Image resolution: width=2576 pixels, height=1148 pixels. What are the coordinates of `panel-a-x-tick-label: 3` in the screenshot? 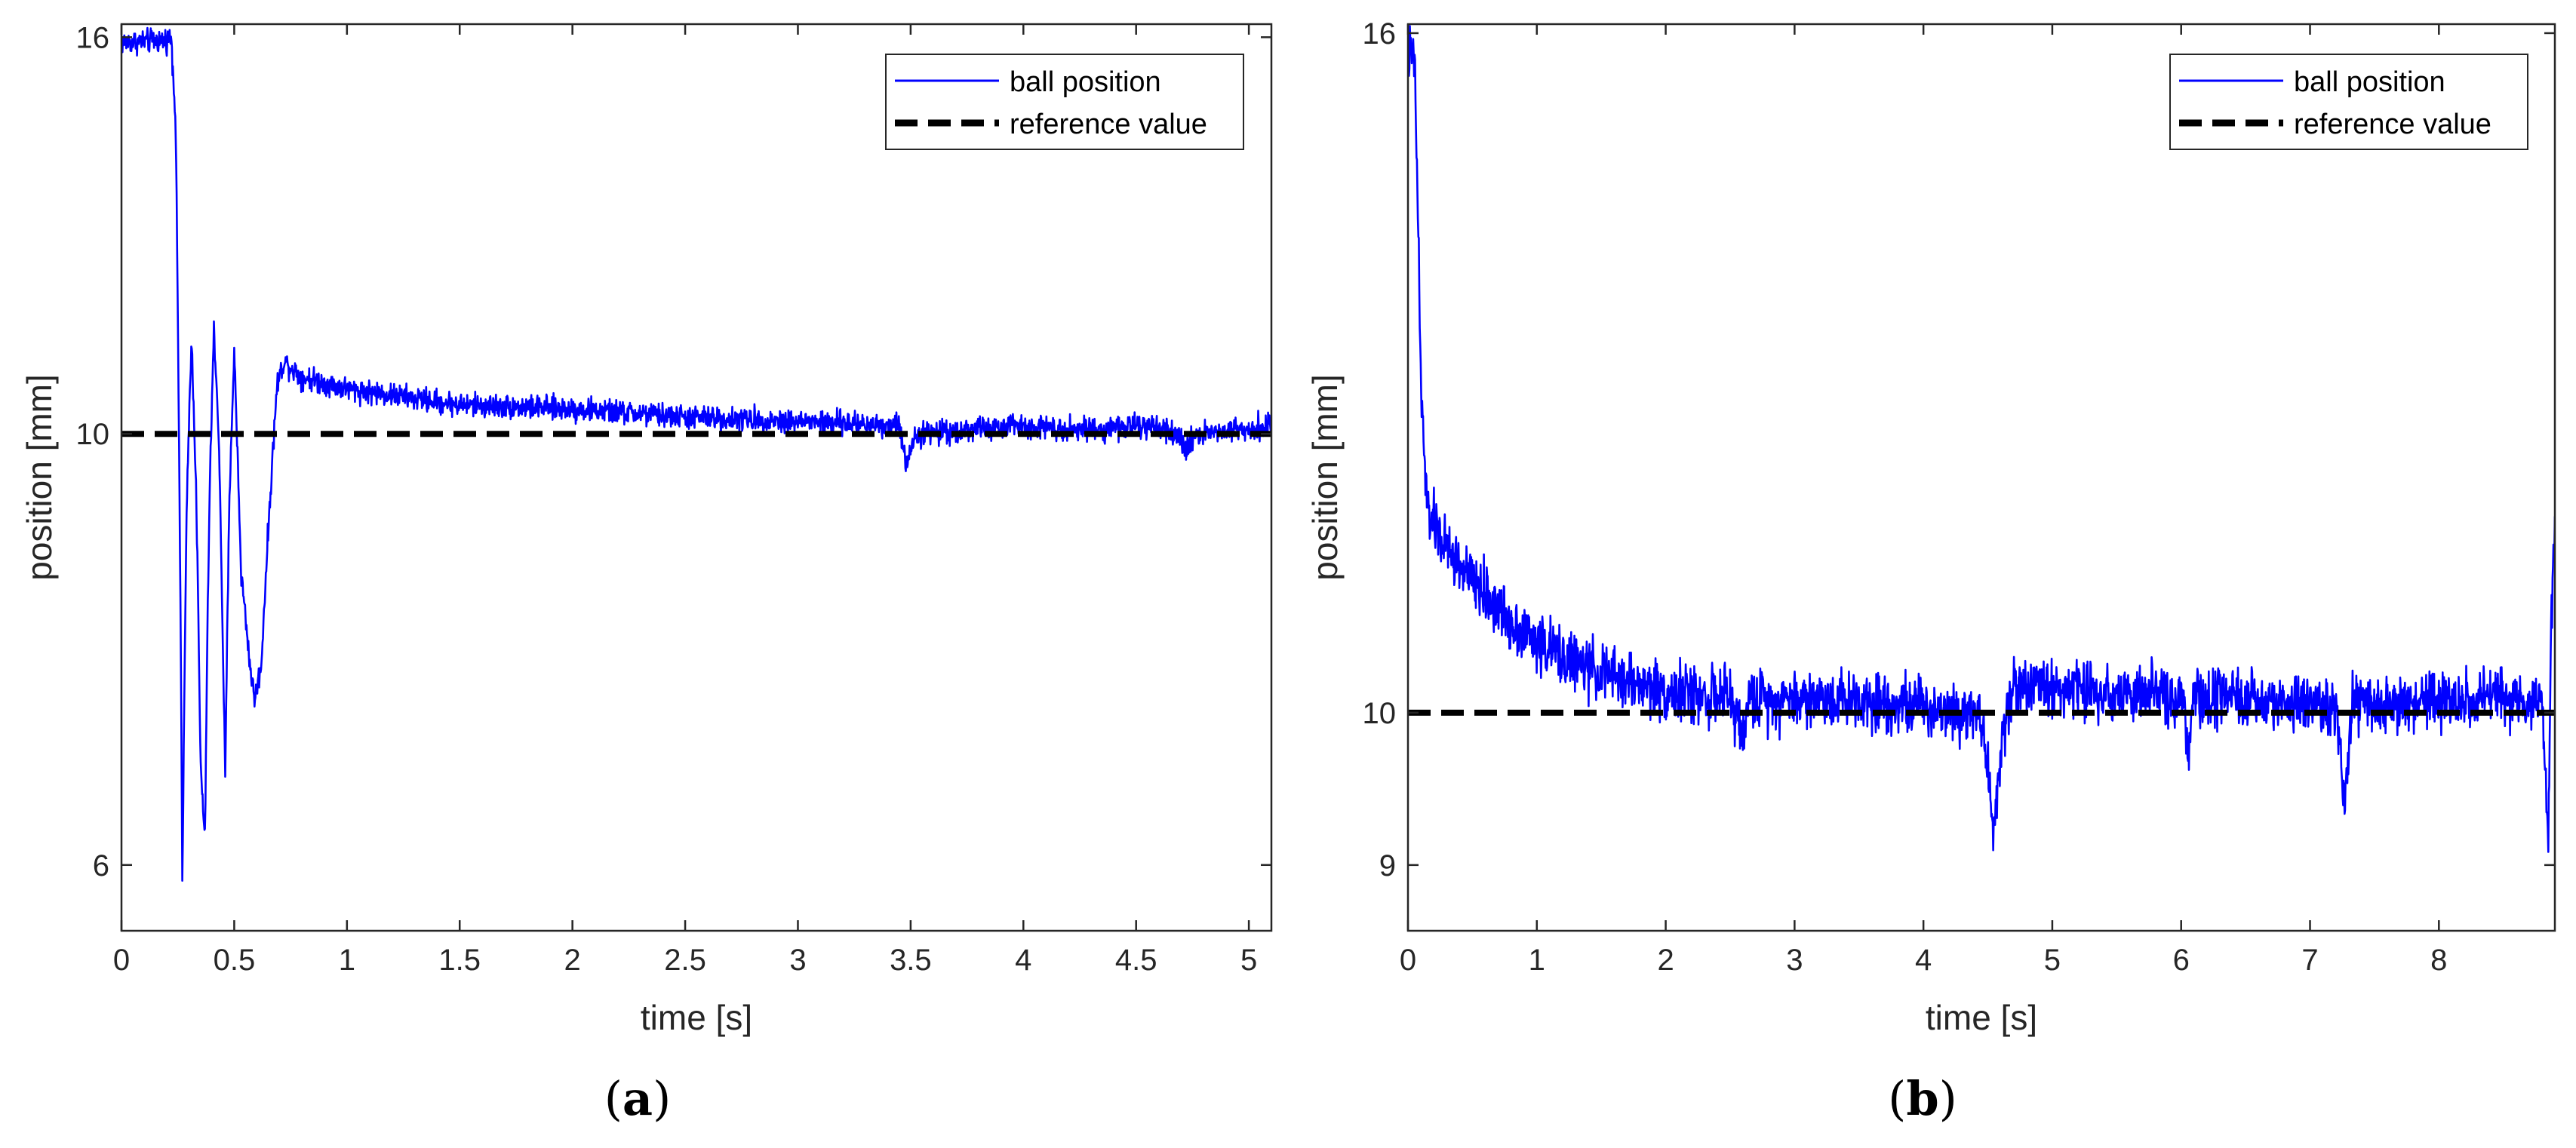 It's located at (797, 961).